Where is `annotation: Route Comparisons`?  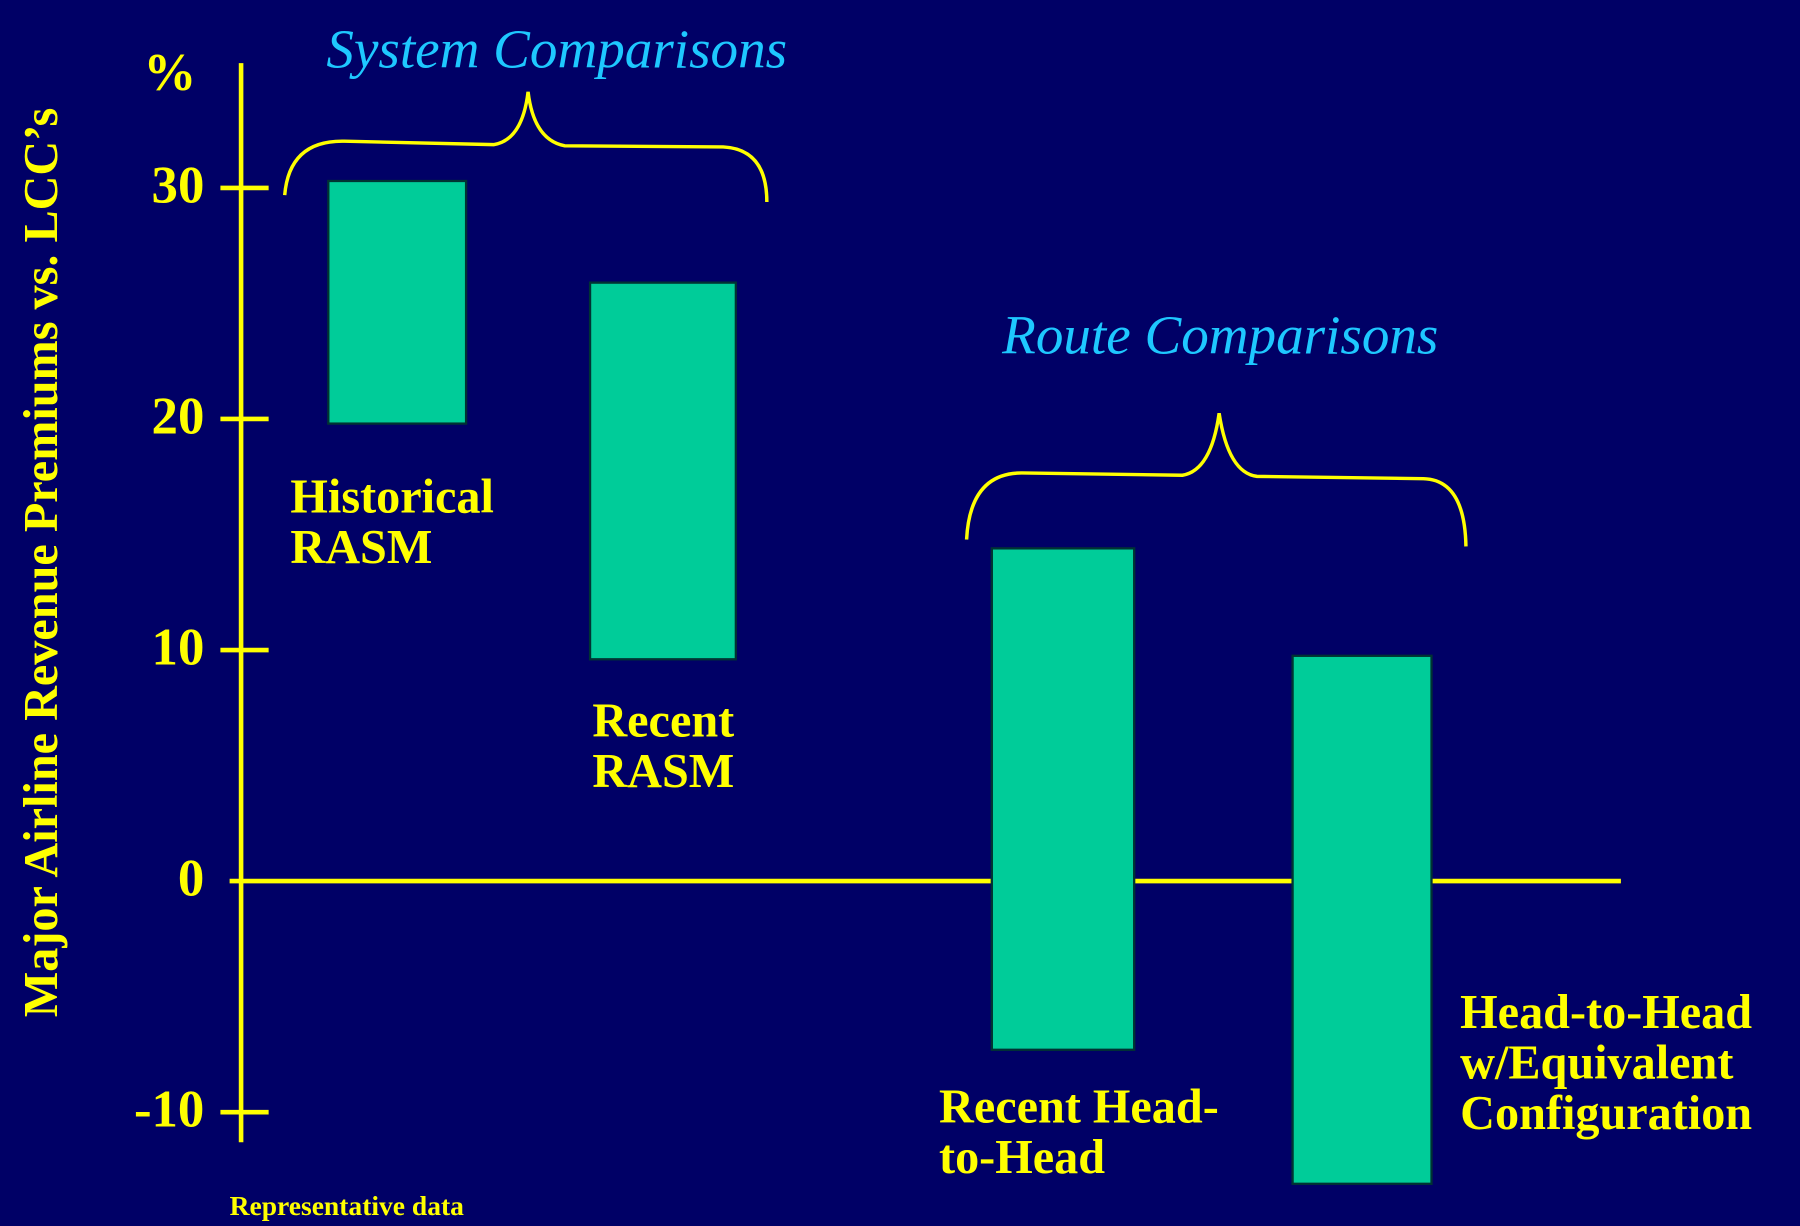 annotation: Route Comparisons is located at coordinates (1219, 335).